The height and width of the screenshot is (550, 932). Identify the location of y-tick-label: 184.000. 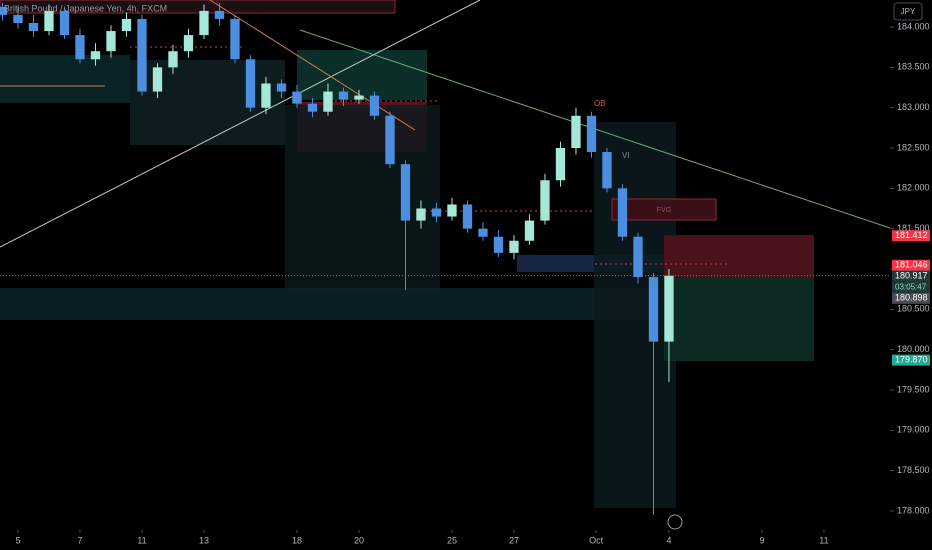
(913, 26).